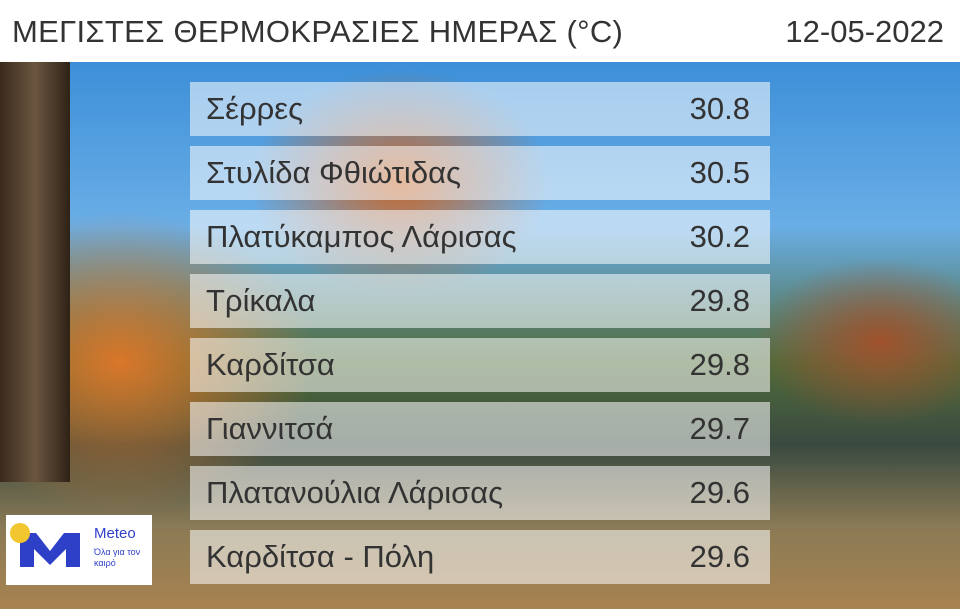  I want to click on station-name: Πλατύκαμπος Λάρισας, so click(361, 236).